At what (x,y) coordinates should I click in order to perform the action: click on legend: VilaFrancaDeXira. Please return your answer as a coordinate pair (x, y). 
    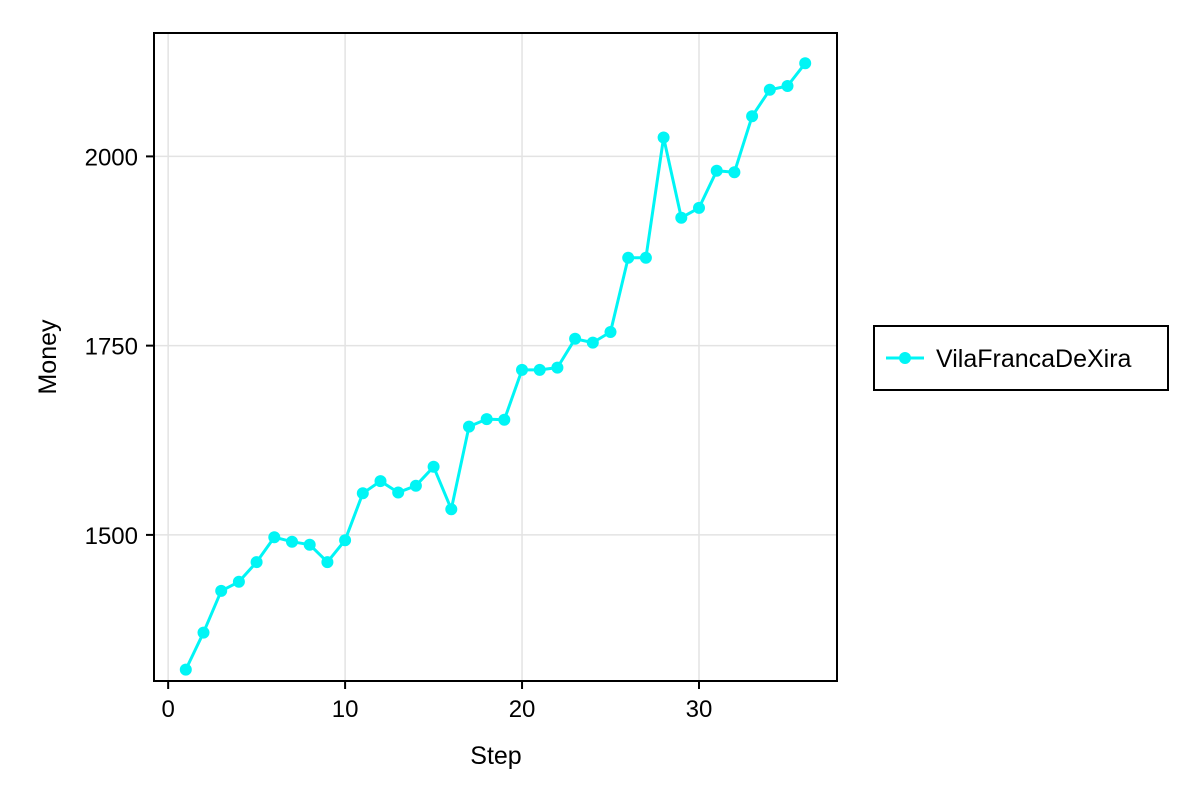
    Looking at the image, I should click on (1021, 358).